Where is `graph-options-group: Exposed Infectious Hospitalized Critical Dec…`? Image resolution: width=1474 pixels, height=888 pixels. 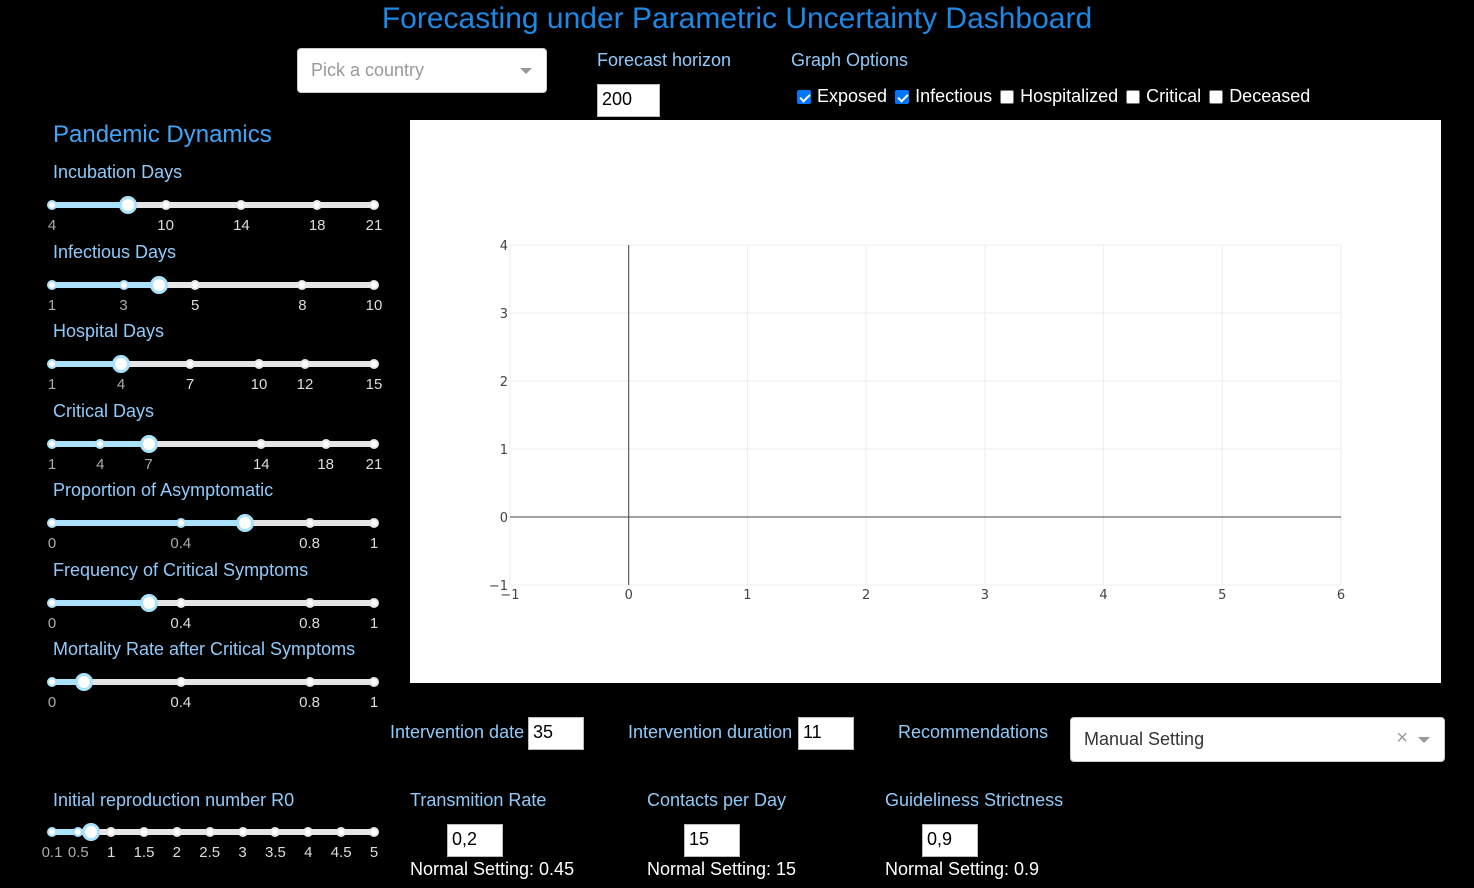 graph-options-group: Exposed Infectious Hospitalized Critical Dec… is located at coordinates (1057, 96).